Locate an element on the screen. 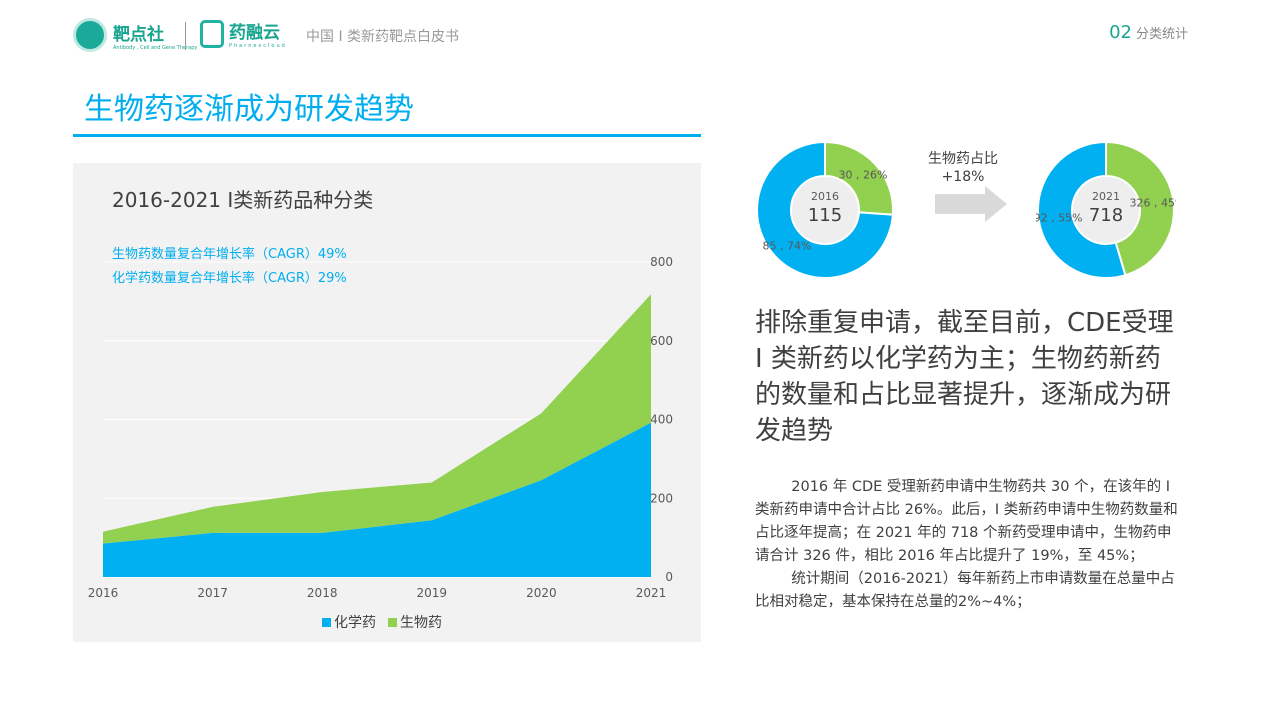  cagr-bio: 生物药数量复合年增长率（CAGR）49% is located at coordinates (229, 254).